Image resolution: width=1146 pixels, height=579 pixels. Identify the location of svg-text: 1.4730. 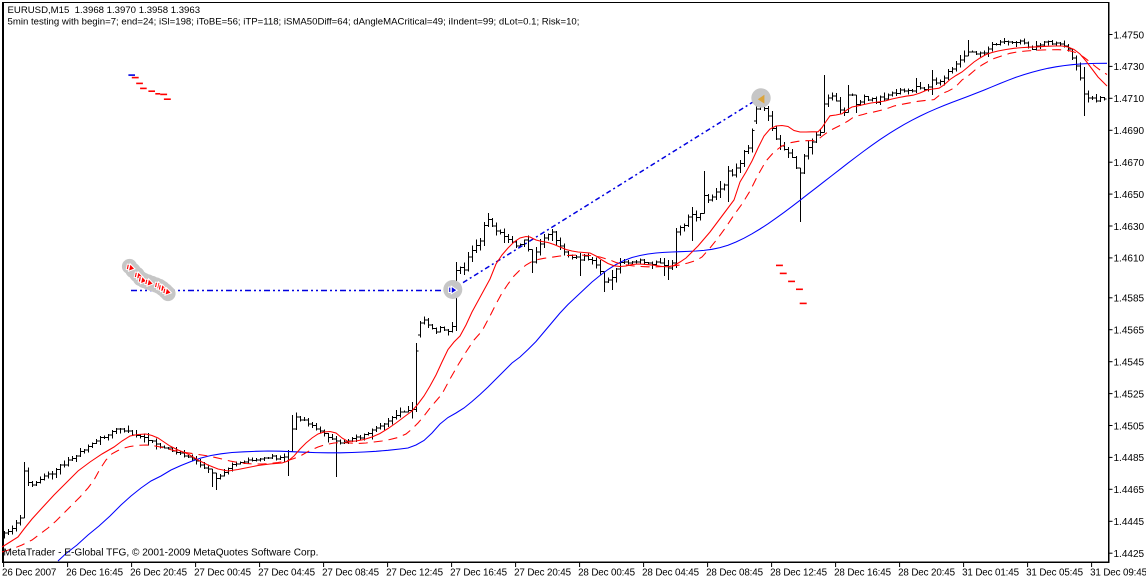
(1129, 67).